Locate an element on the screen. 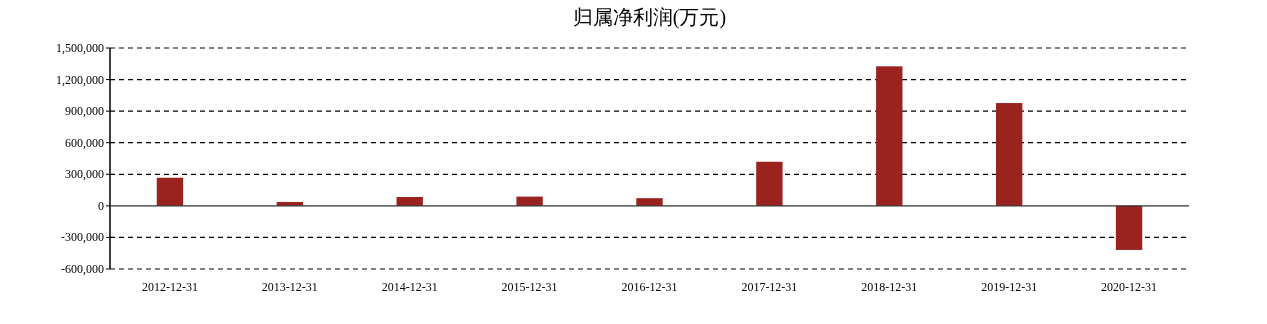 This screenshot has height=324, width=1267. x-tick-label: 2019-12-31 is located at coordinates (1009, 287).